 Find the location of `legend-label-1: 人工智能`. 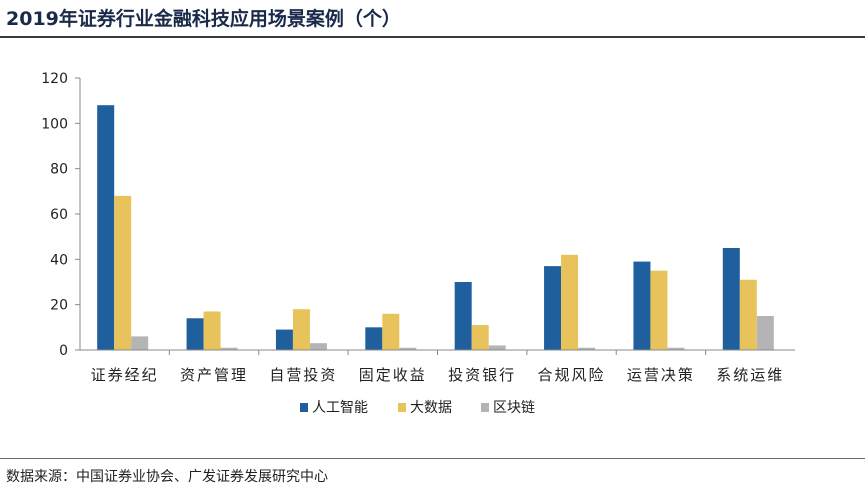

legend-label-1: 人工智能 is located at coordinates (340, 408).